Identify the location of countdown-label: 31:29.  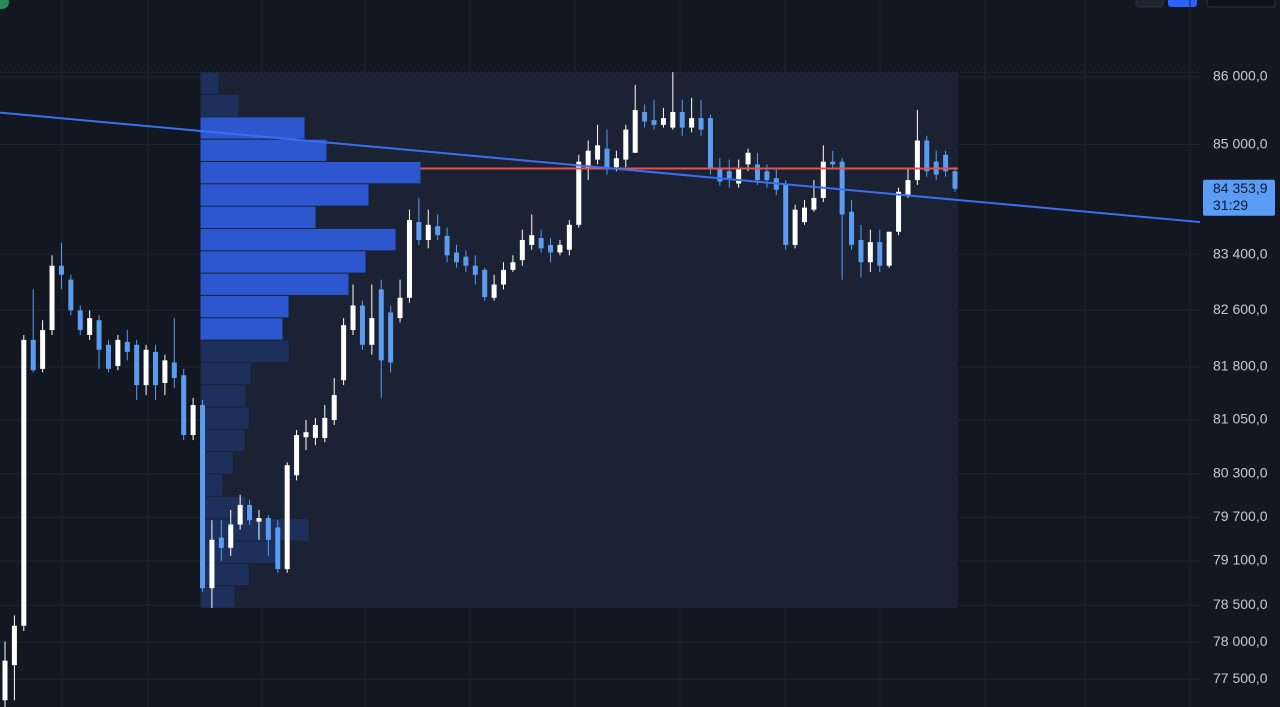
(1230, 205).